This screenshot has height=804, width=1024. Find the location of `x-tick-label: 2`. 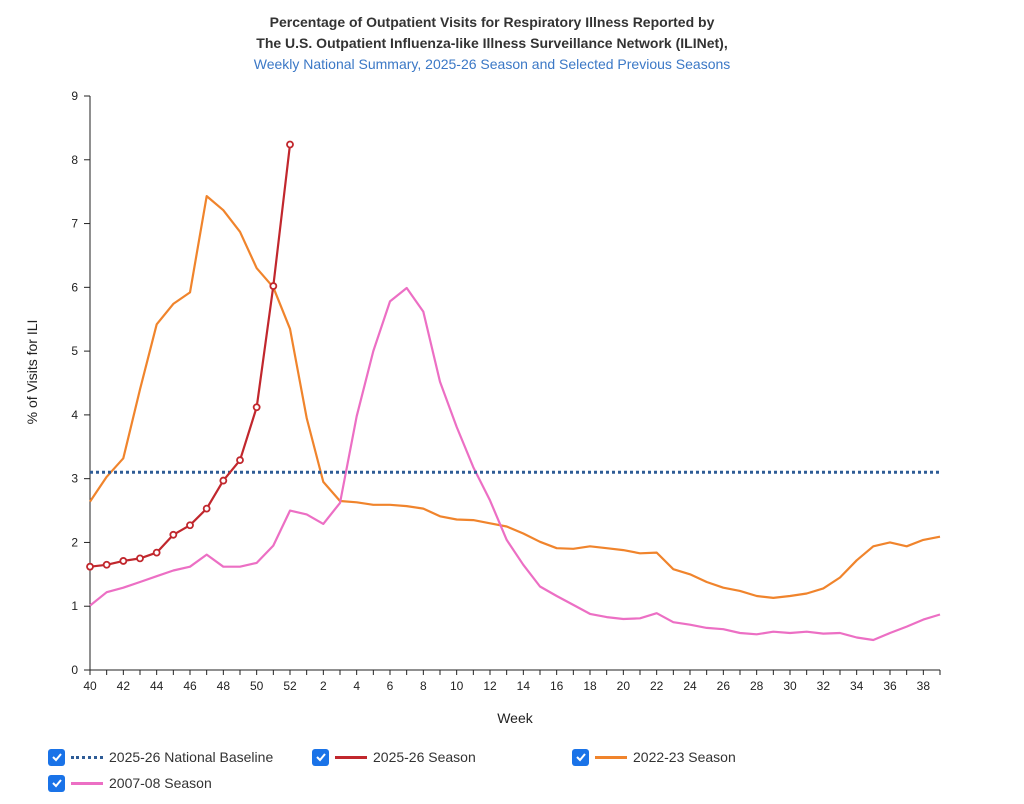

x-tick-label: 2 is located at coordinates (323, 686).